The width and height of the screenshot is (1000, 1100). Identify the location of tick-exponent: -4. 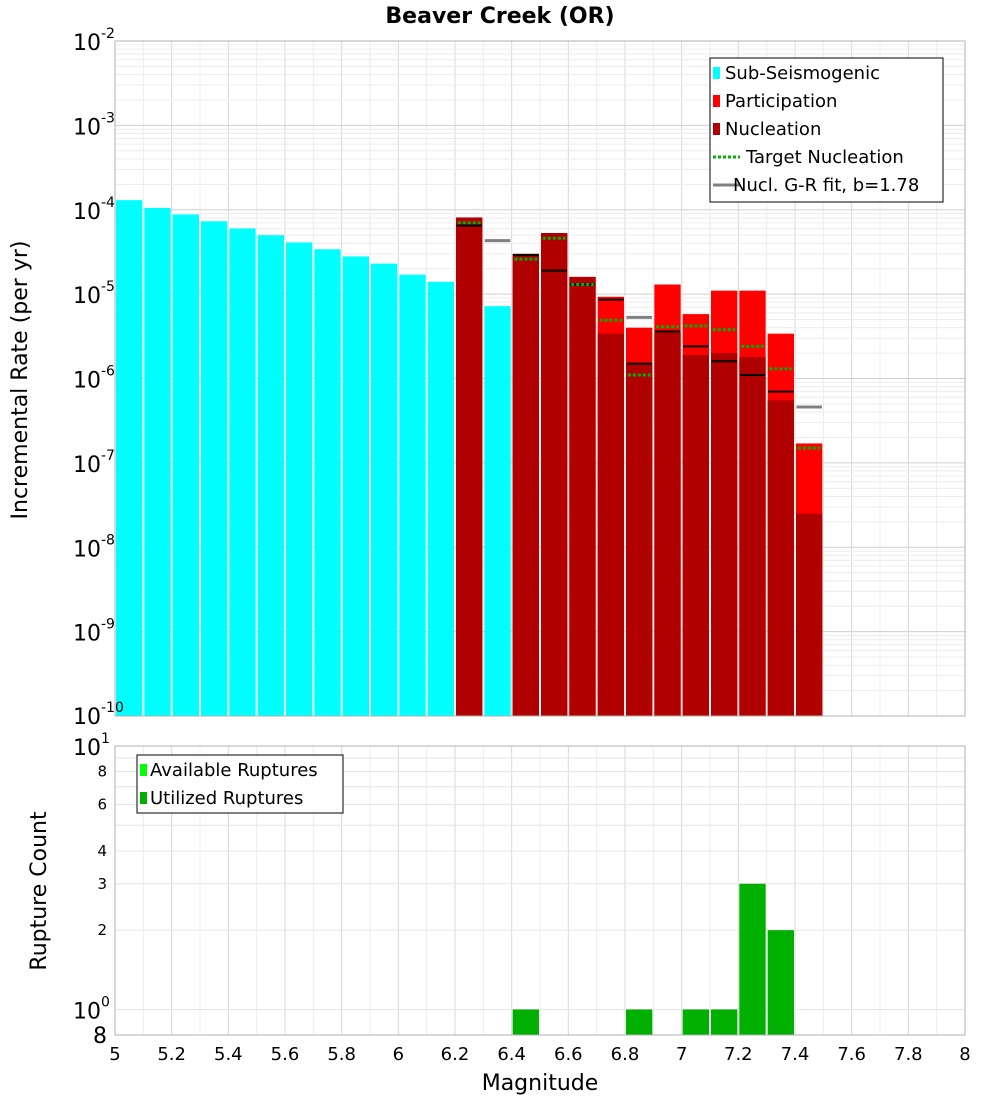
(108, 203).